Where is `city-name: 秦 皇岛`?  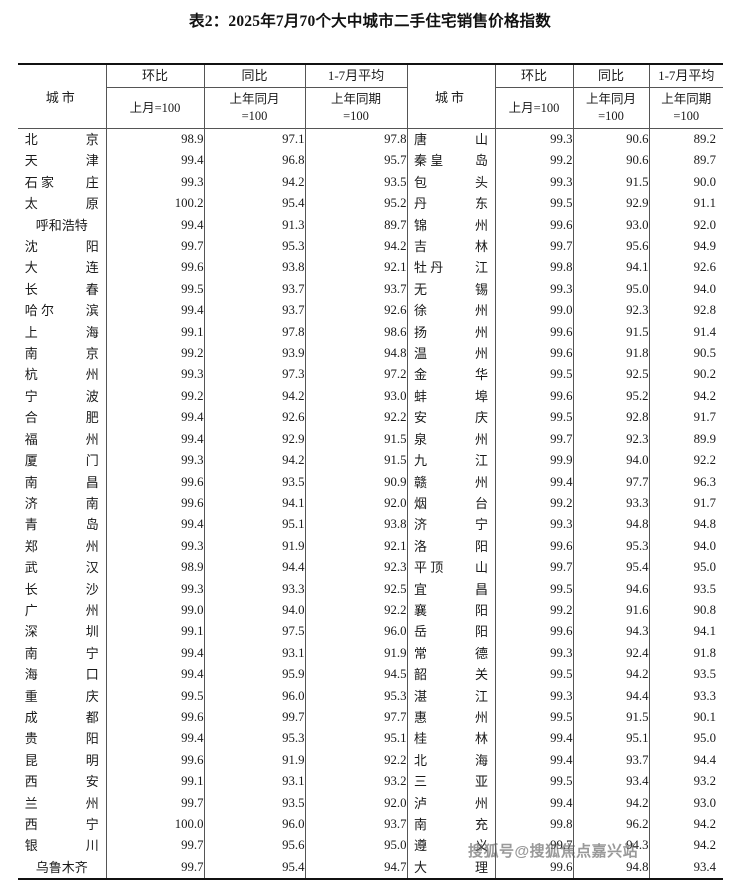 city-name: 秦 皇岛 is located at coordinates (451, 160).